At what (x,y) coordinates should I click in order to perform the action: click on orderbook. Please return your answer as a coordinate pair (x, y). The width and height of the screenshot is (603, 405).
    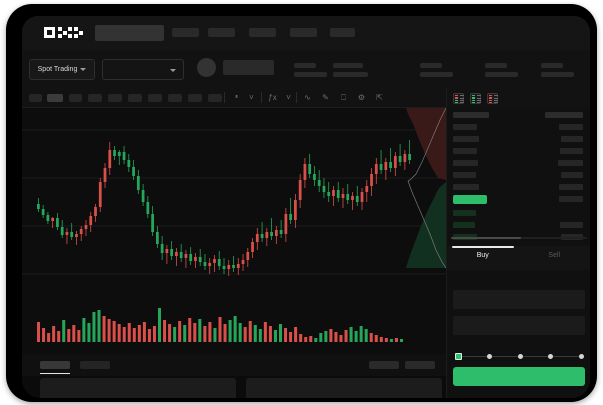
    Looking at the image, I should click on (518, 180).